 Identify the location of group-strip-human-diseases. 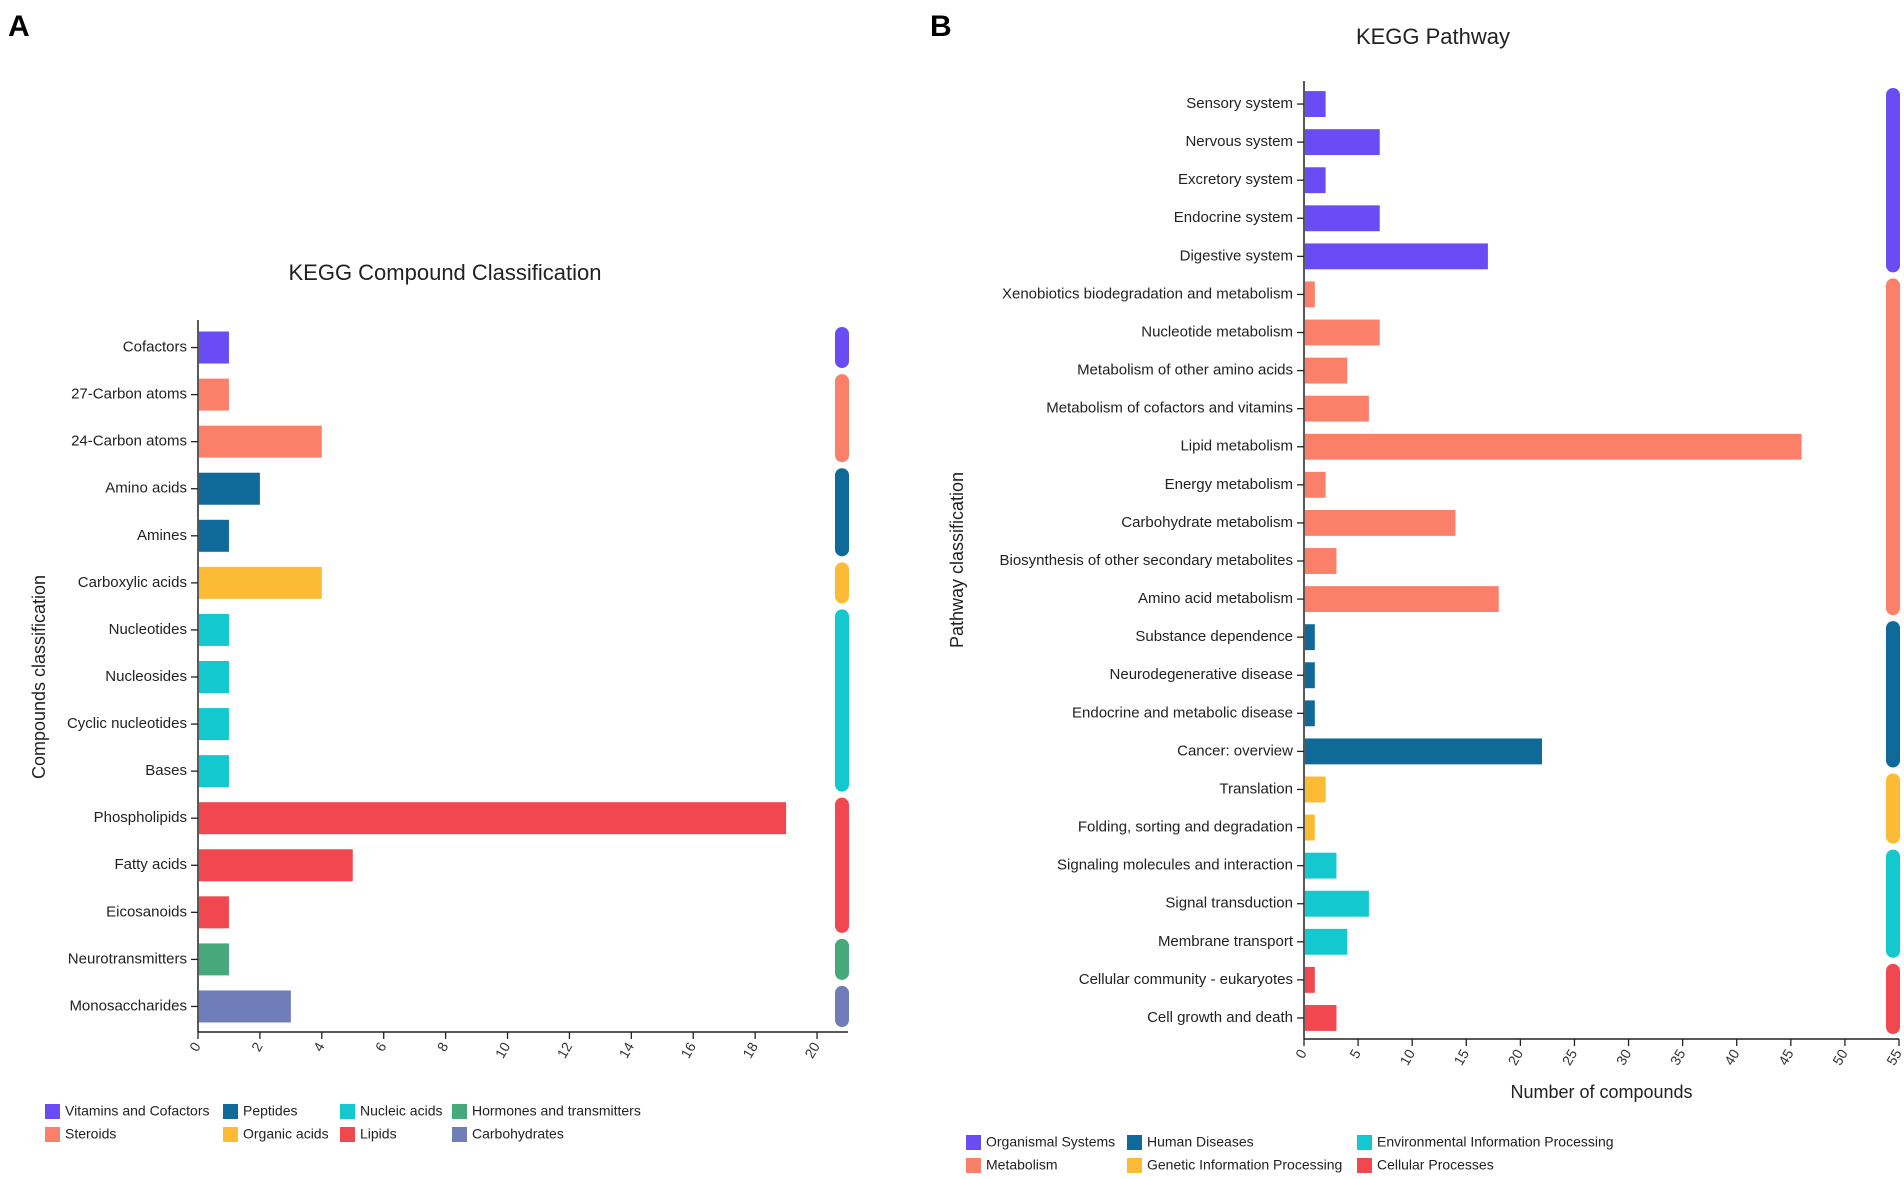
(1893, 694).